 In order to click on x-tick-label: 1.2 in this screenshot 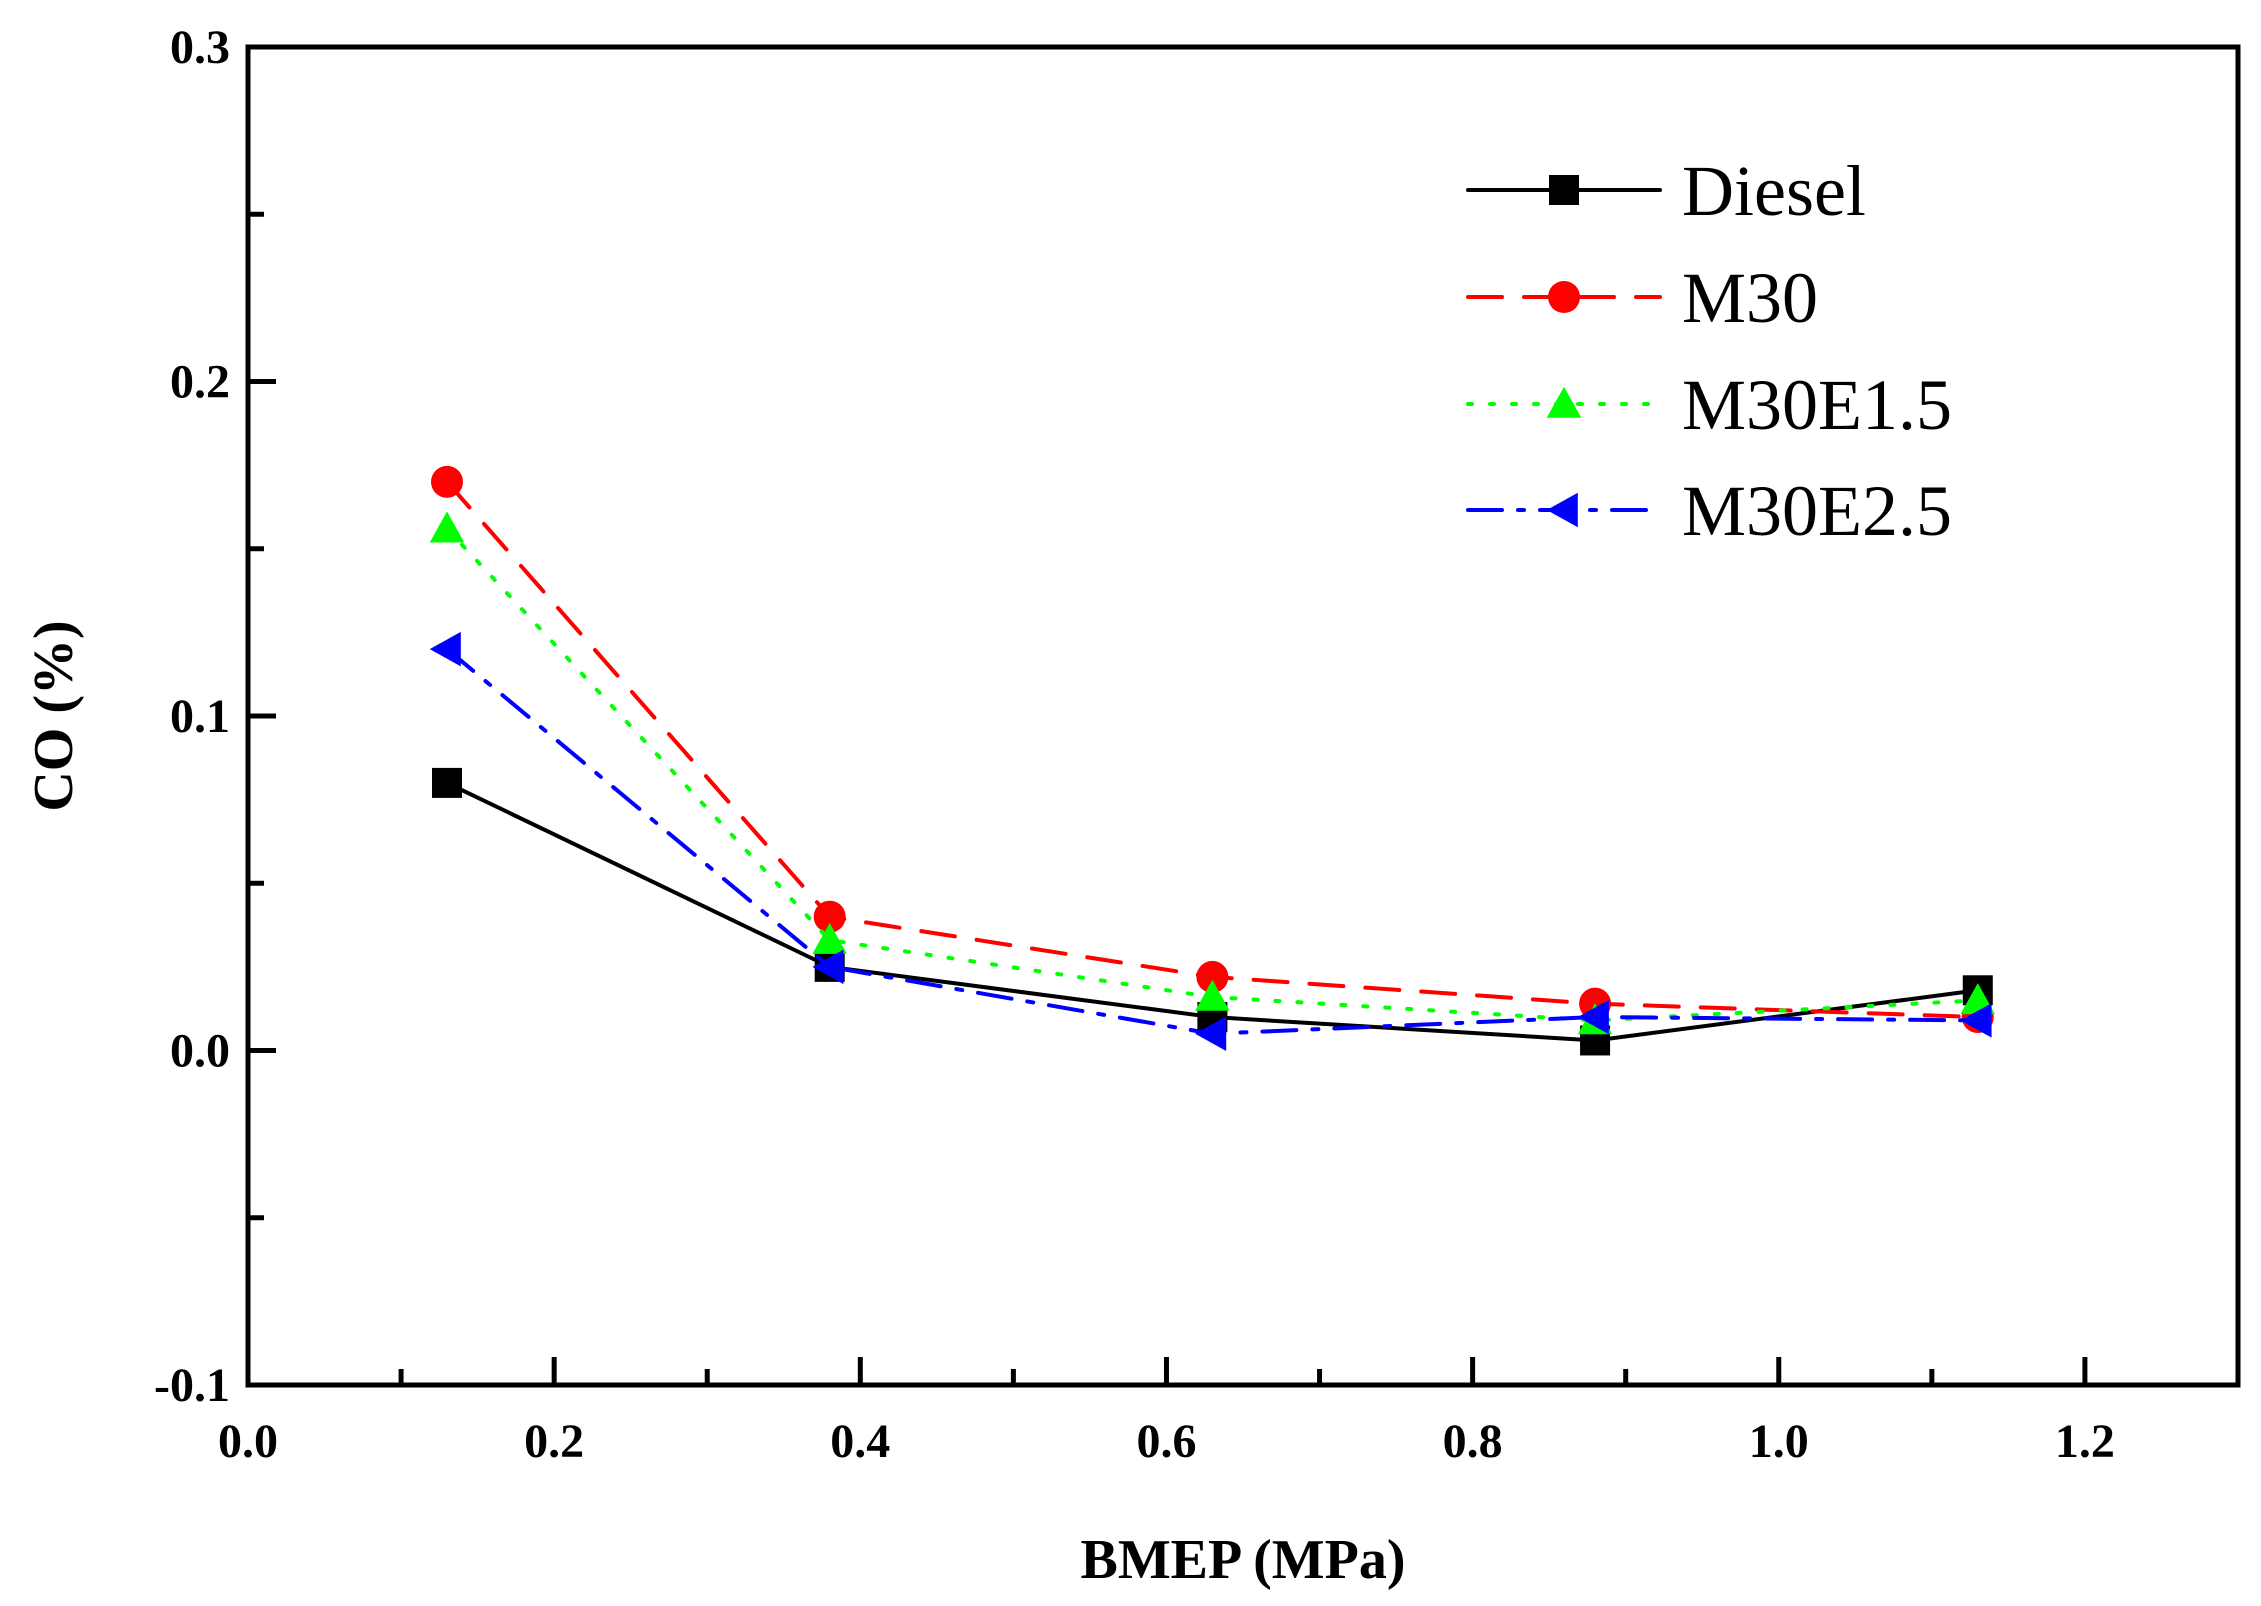, I will do `click(2085, 1441)`.